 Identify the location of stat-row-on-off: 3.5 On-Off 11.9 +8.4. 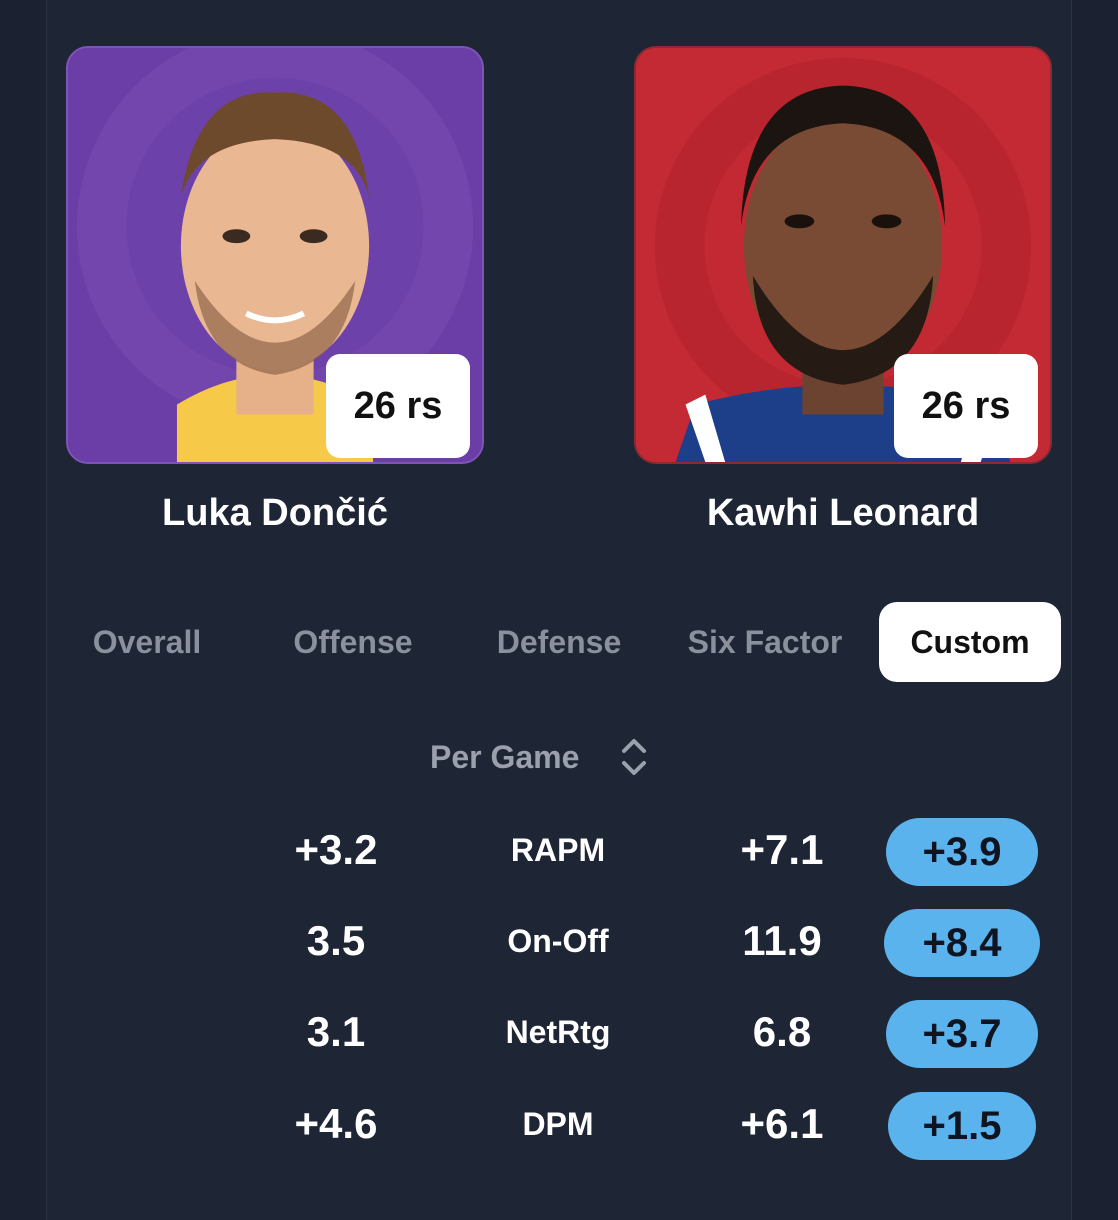
(559, 944).